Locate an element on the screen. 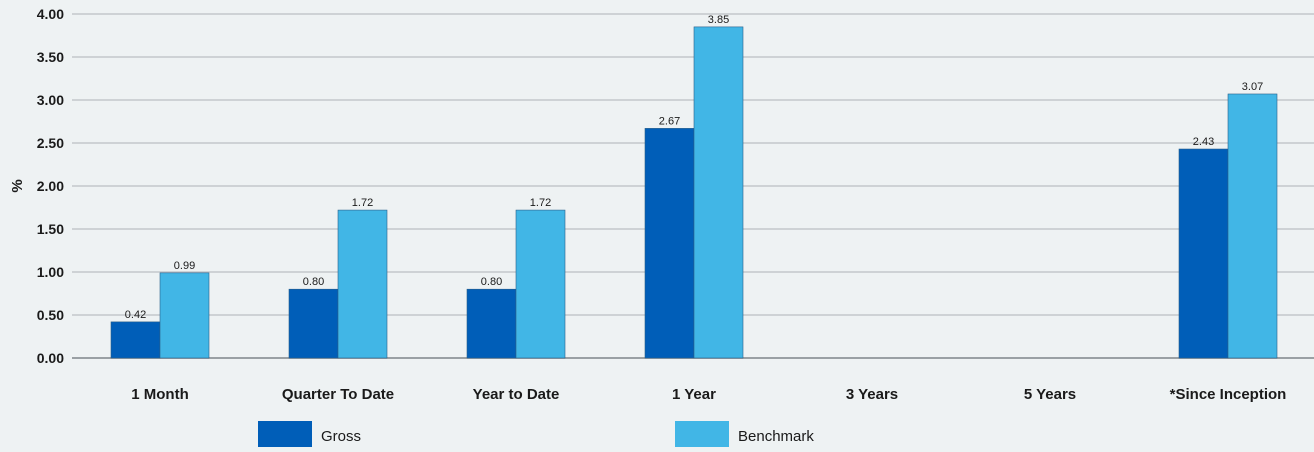 The image size is (1314, 452). y-tick-label: 3.00 is located at coordinates (50, 100).